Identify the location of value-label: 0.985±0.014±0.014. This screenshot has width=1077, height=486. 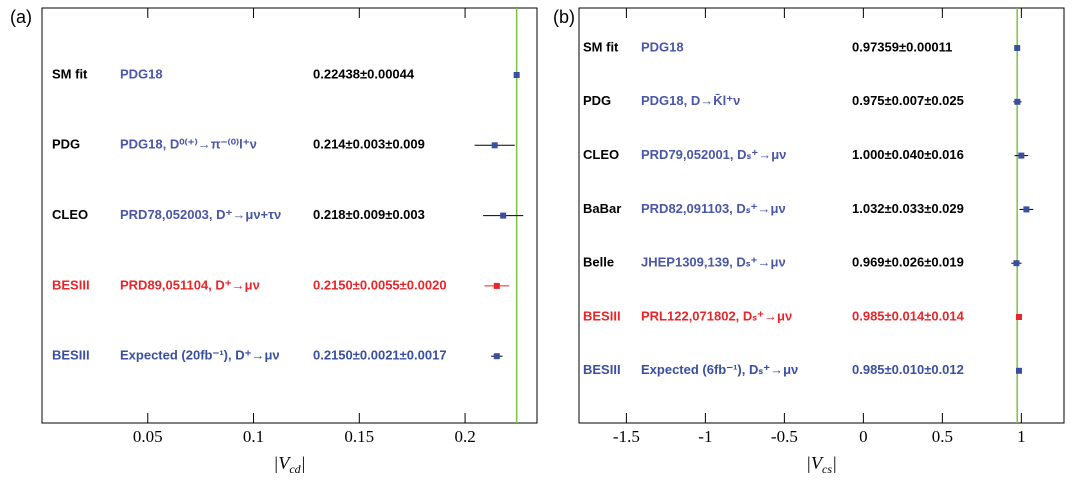
(908, 315).